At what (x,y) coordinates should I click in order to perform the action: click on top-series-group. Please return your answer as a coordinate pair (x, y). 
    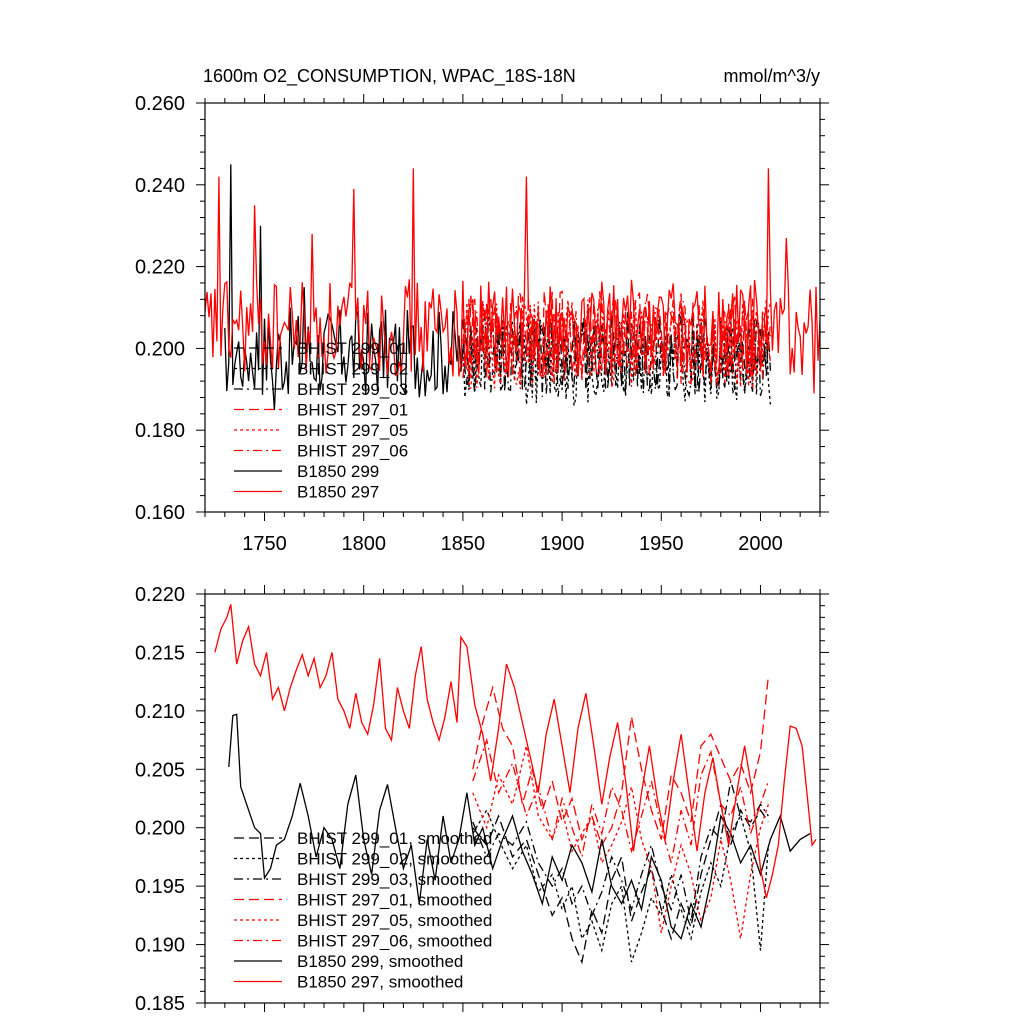
    Looking at the image, I should click on (512, 287).